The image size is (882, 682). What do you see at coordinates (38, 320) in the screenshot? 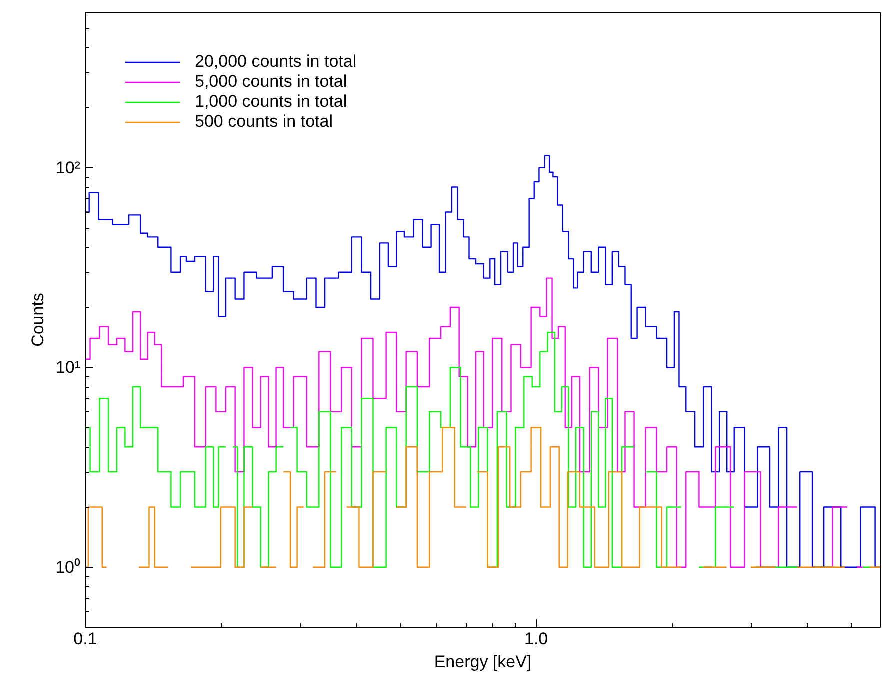
I see `y-axis-title: Counts` at bounding box center [38, 320].